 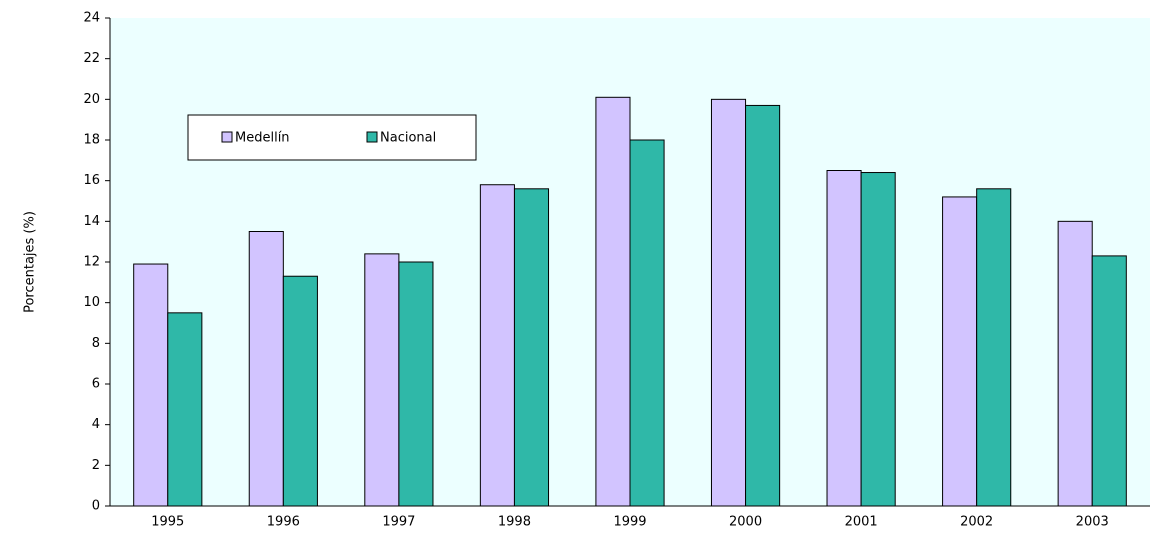 What do you see at coordinates (976, 522) in the screenshot?
I see `x-tick-label: 2002` at bounding box center [976, 522].